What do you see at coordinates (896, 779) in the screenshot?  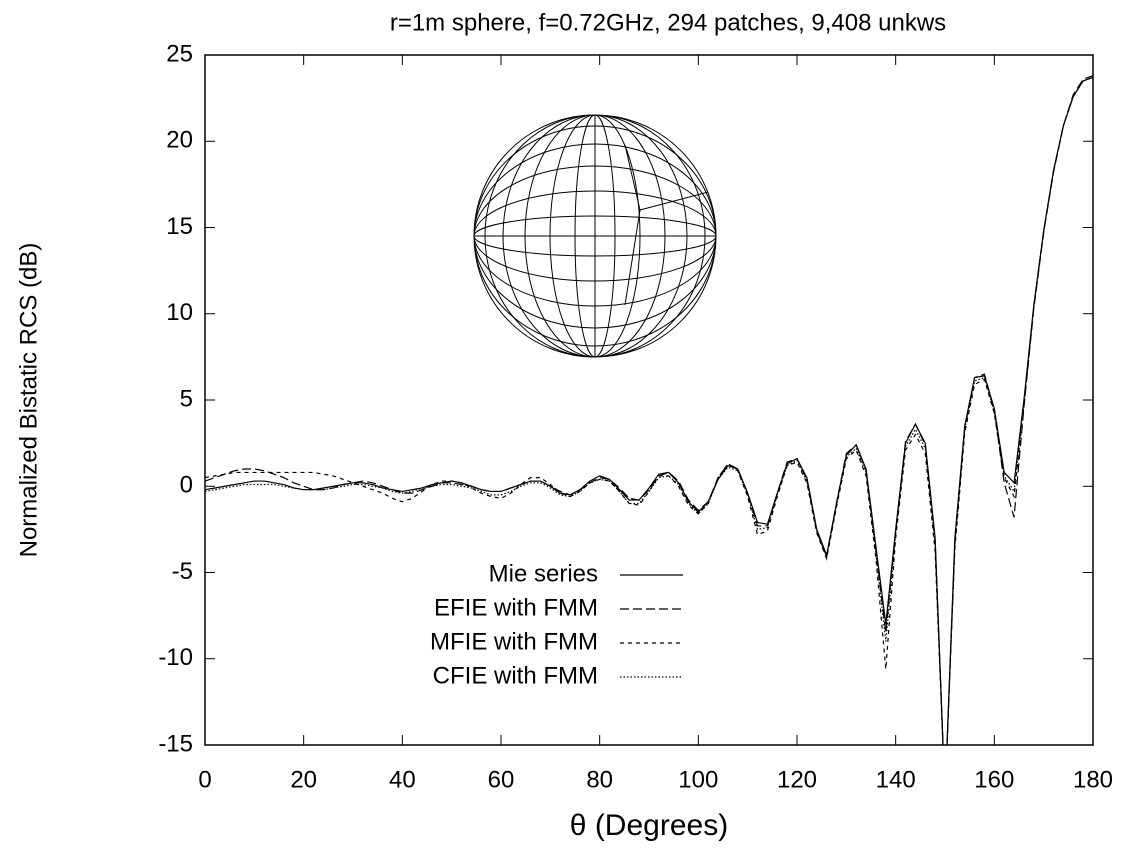 I see `x-tick-label: 140` at bounding box center [896, 779].